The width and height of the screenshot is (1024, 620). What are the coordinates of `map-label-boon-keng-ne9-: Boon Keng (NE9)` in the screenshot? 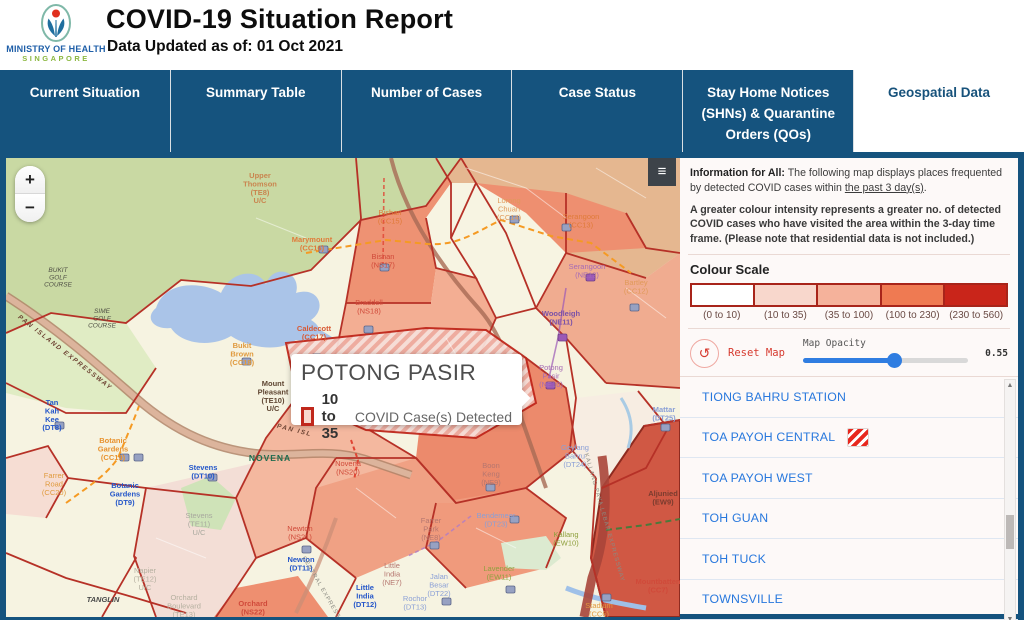 It's located at (491, 474).